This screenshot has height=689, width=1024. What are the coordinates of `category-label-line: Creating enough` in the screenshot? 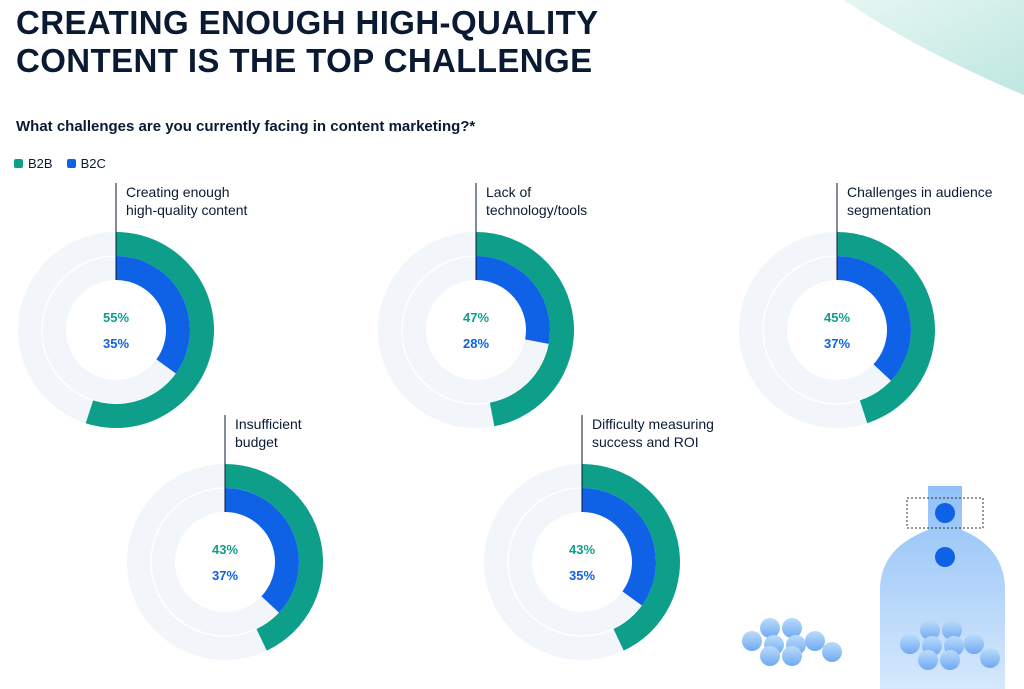 It's located at (178, 192).